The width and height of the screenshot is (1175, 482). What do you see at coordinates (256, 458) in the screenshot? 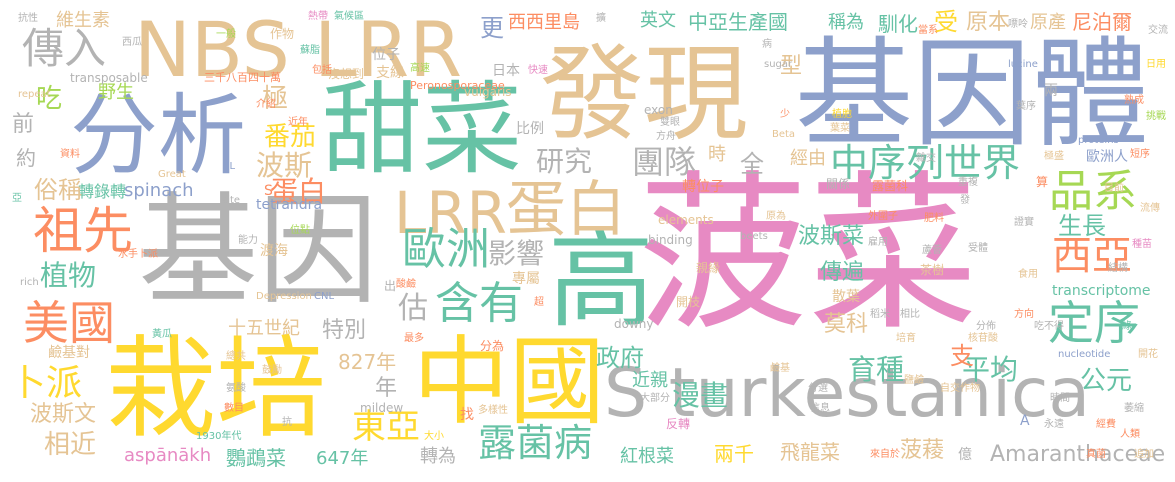
I see `word-yingwucai: 鸚鵡菜` at bounding box center [256, 458].